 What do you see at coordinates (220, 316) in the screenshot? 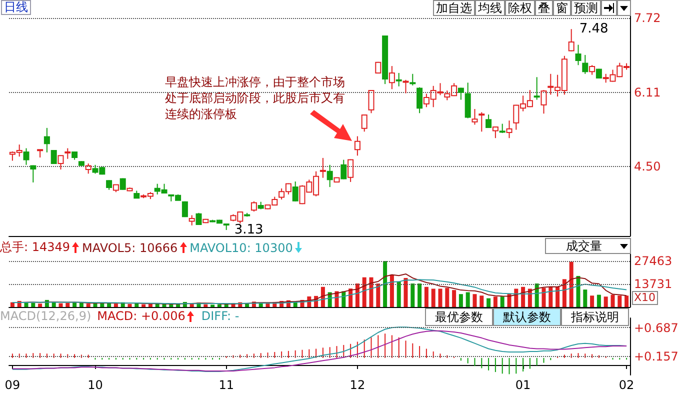
I see `annotation: DIFF: -` at bounding box center [220, 316].